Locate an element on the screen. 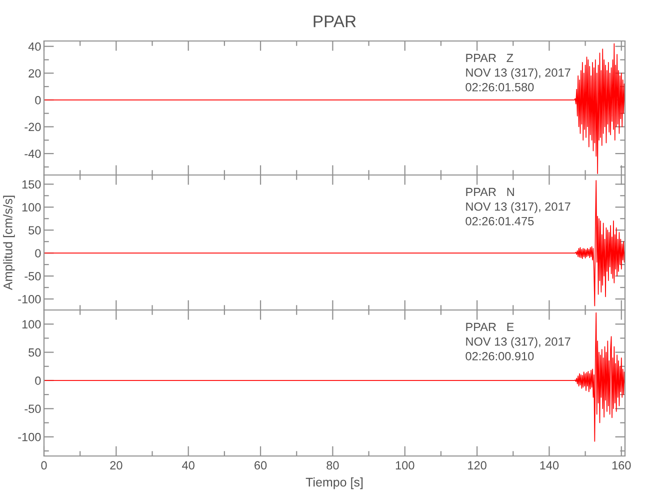  annotation: PPAR E is located at coordinates (490, 327).